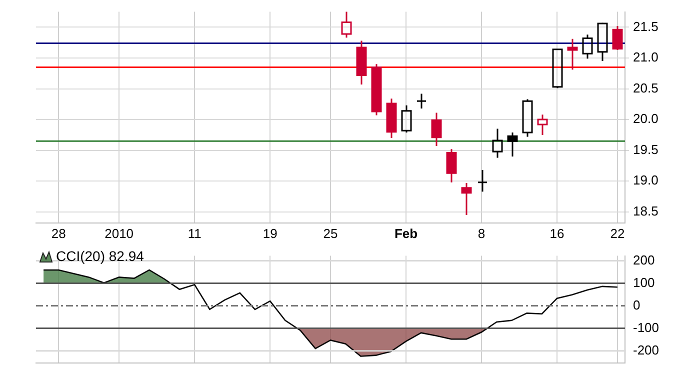 The height and width of the screenshot is (375, 685). I want to click on y-tick-label: 21.0, so click(645, 57).